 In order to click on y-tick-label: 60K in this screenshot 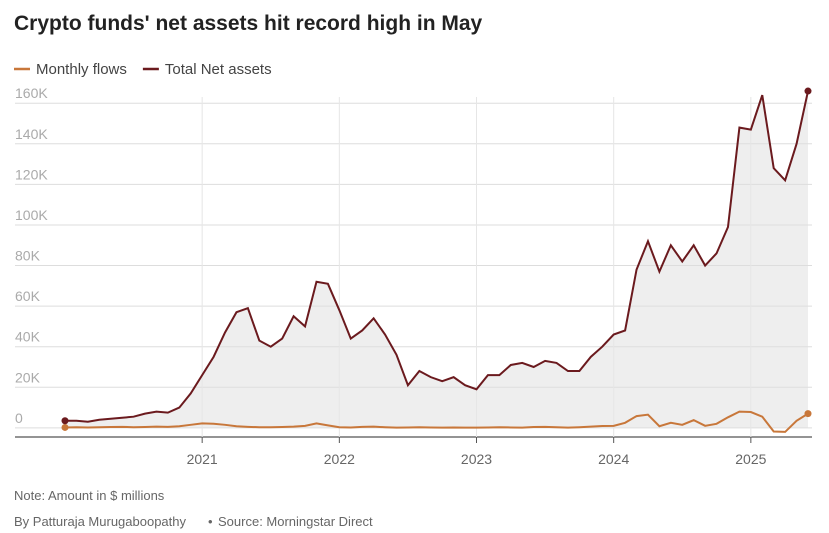, I will do `click(28, 296)`.